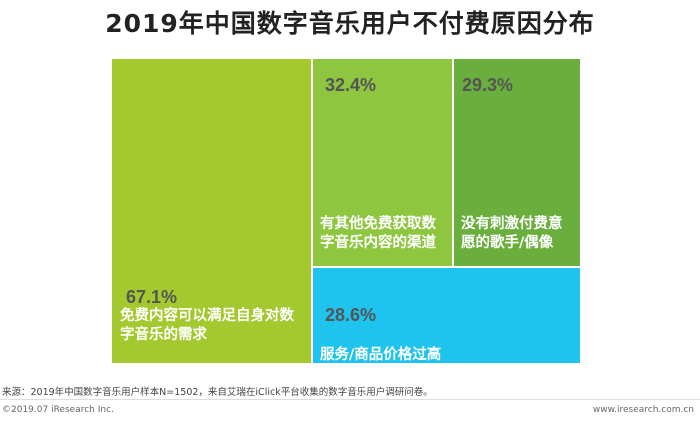 This screenshot has height=422, width=700. Describe the element at coordinates (507, 242) in the screenshot. I see `tile-category-label: 愿的歌手/偶像` at that location.